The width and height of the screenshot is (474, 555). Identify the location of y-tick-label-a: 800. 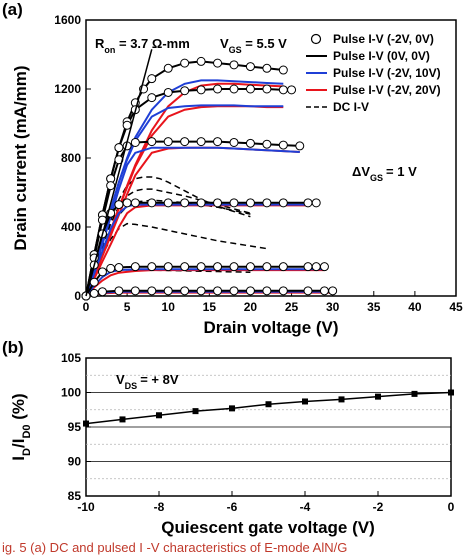
(71, 158).